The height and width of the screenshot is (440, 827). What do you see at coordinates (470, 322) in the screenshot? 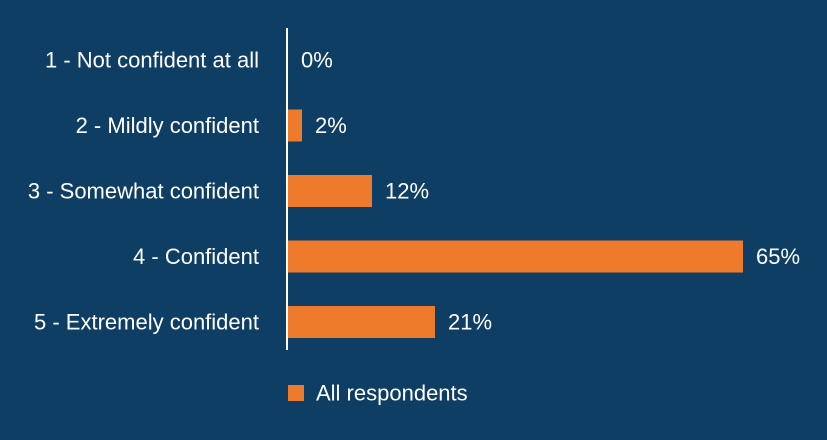
I see `value-label: 21%` at bounding box center [470, 322].